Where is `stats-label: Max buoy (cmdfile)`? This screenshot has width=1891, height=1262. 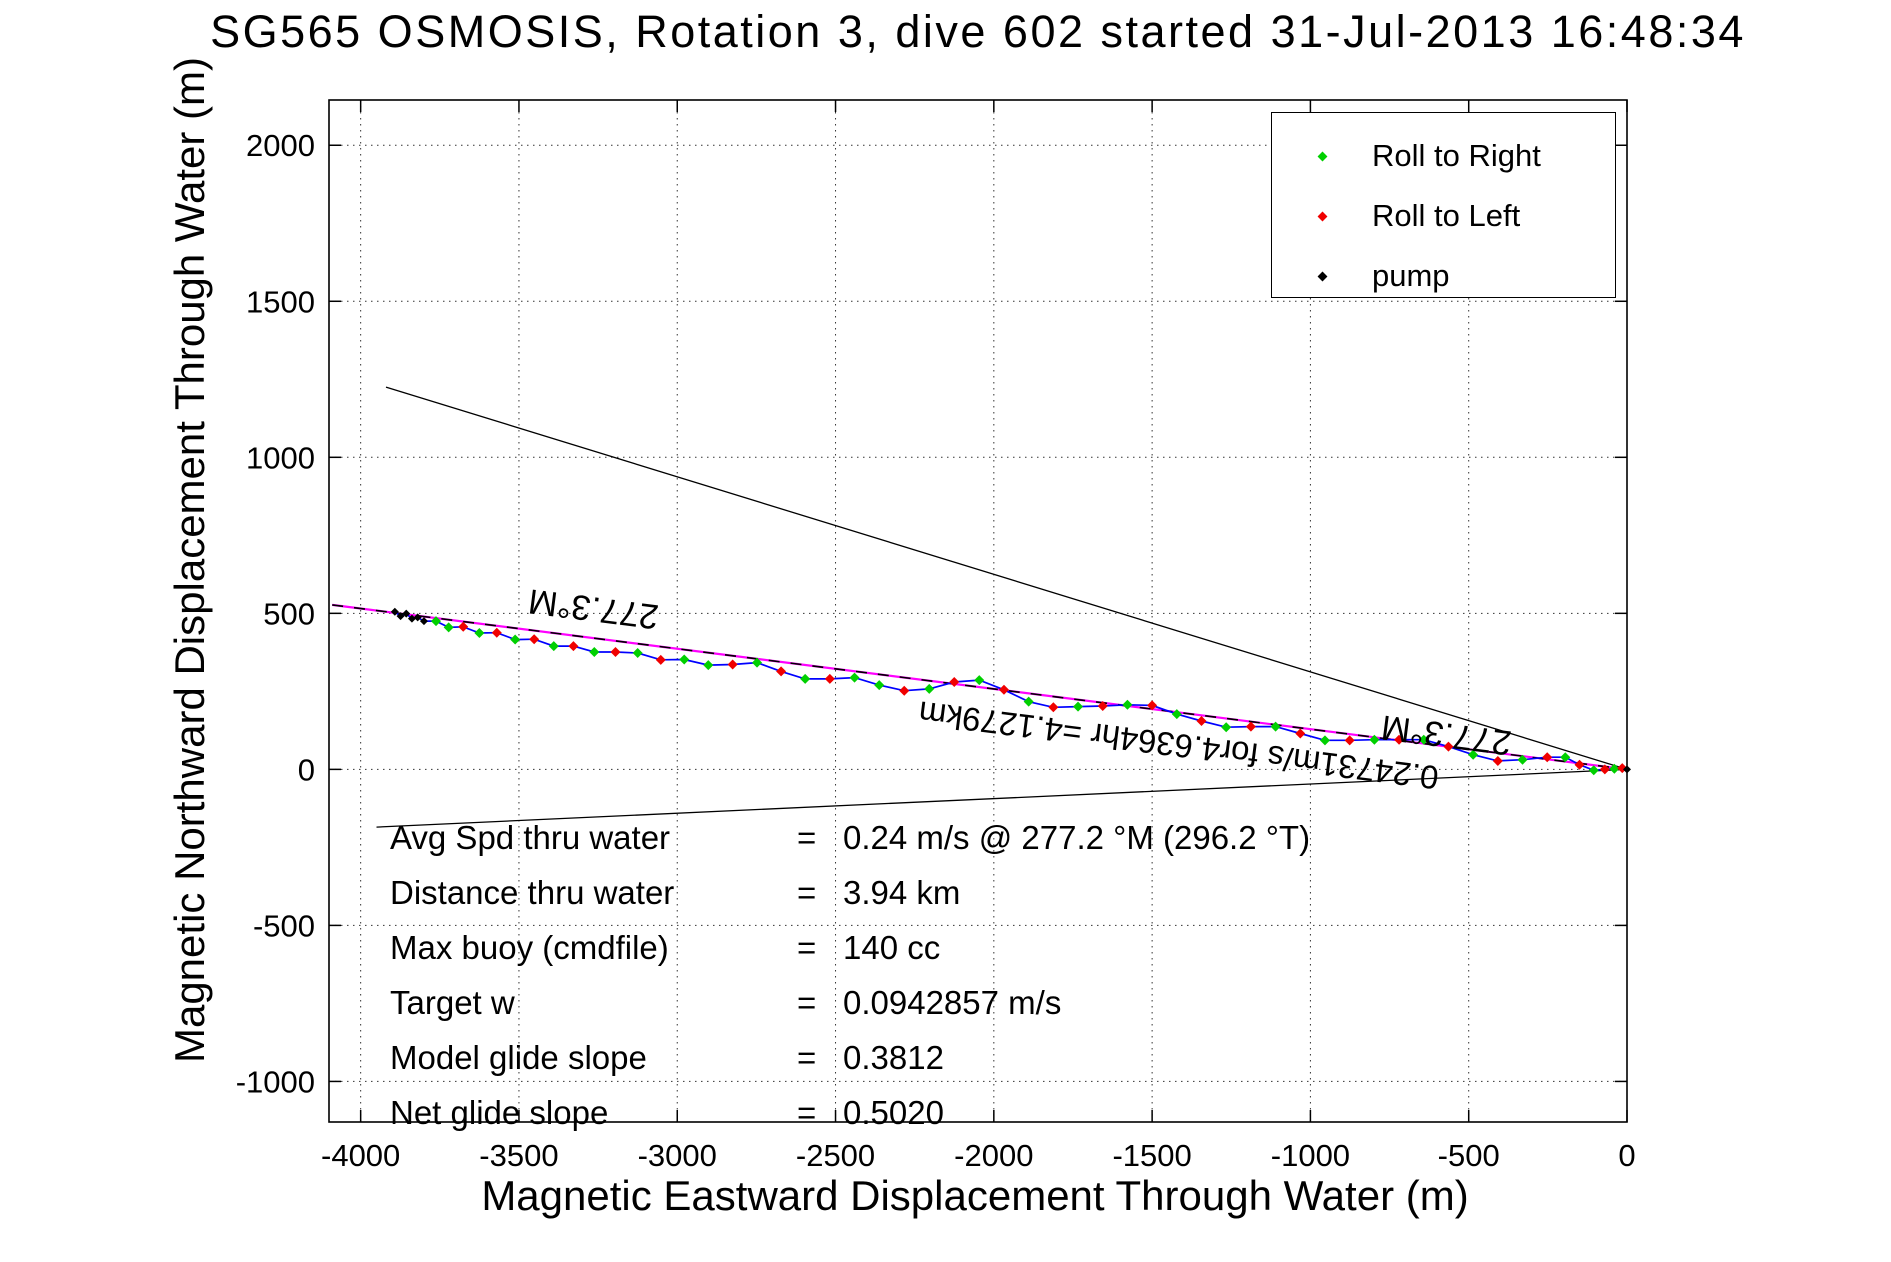 stats-label: Max buoy (cmdfile) is located at coordinates (529, 947).